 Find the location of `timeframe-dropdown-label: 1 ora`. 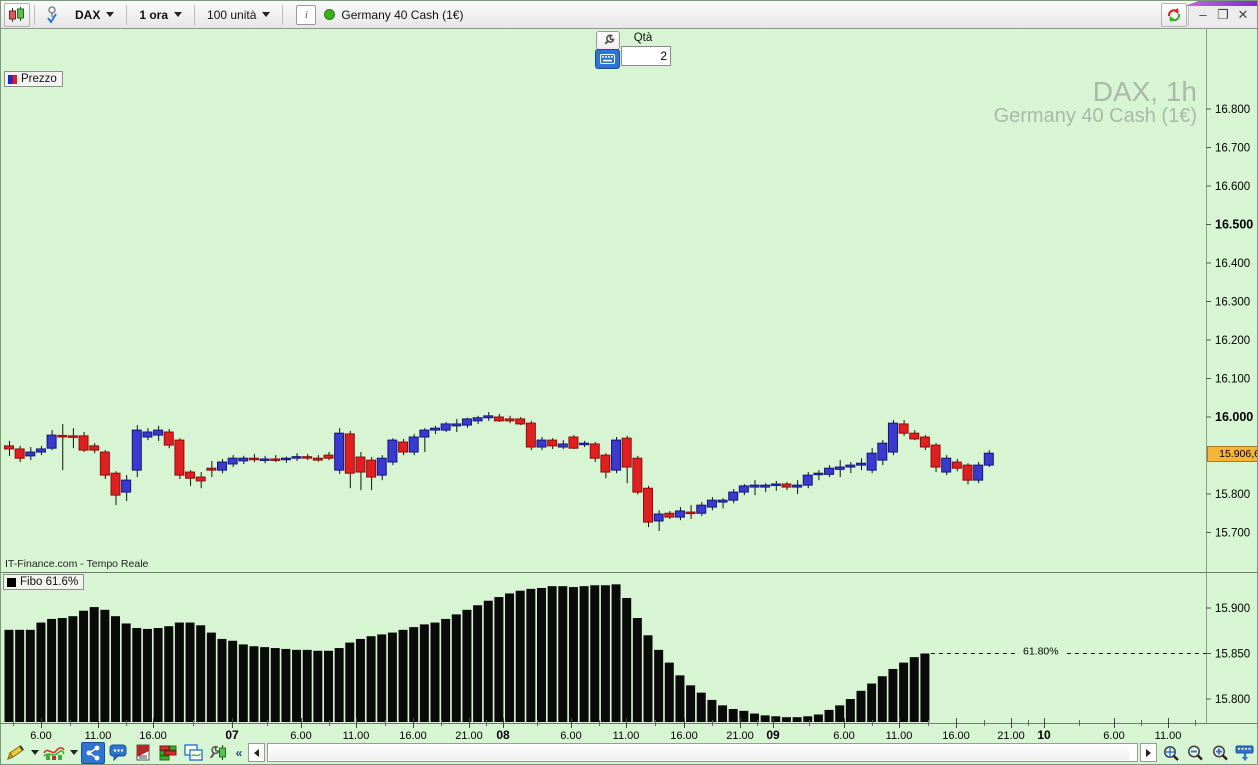

timeframe-dropdown-label: 1 ora is located at coordinates (154, 14).